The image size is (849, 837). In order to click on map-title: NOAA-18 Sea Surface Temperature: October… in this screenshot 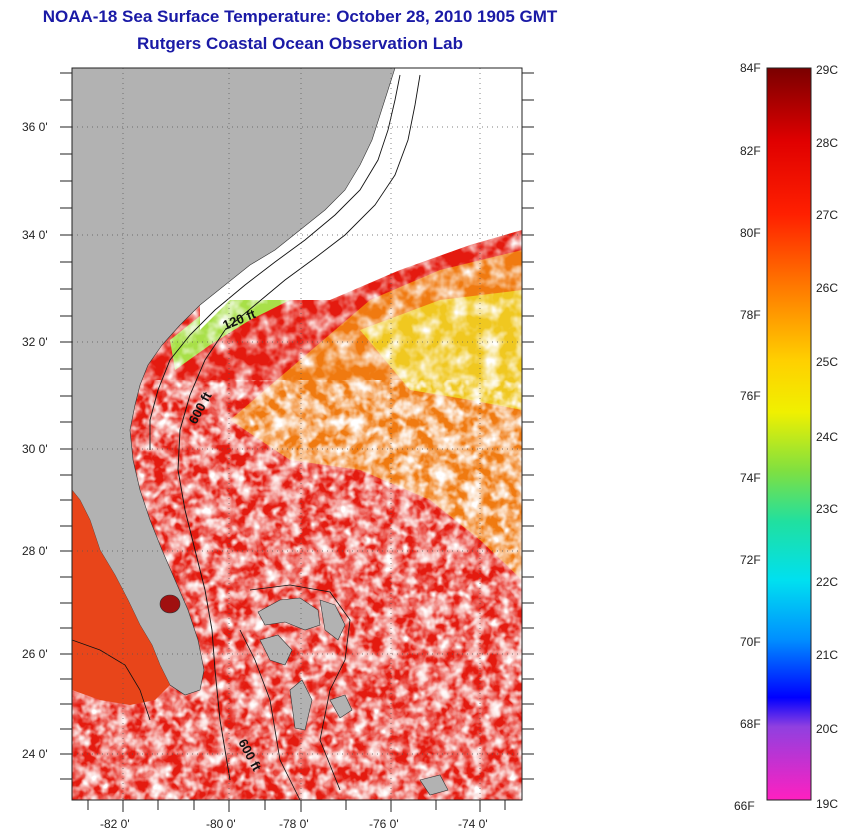, I will do `click(300, 16)`.